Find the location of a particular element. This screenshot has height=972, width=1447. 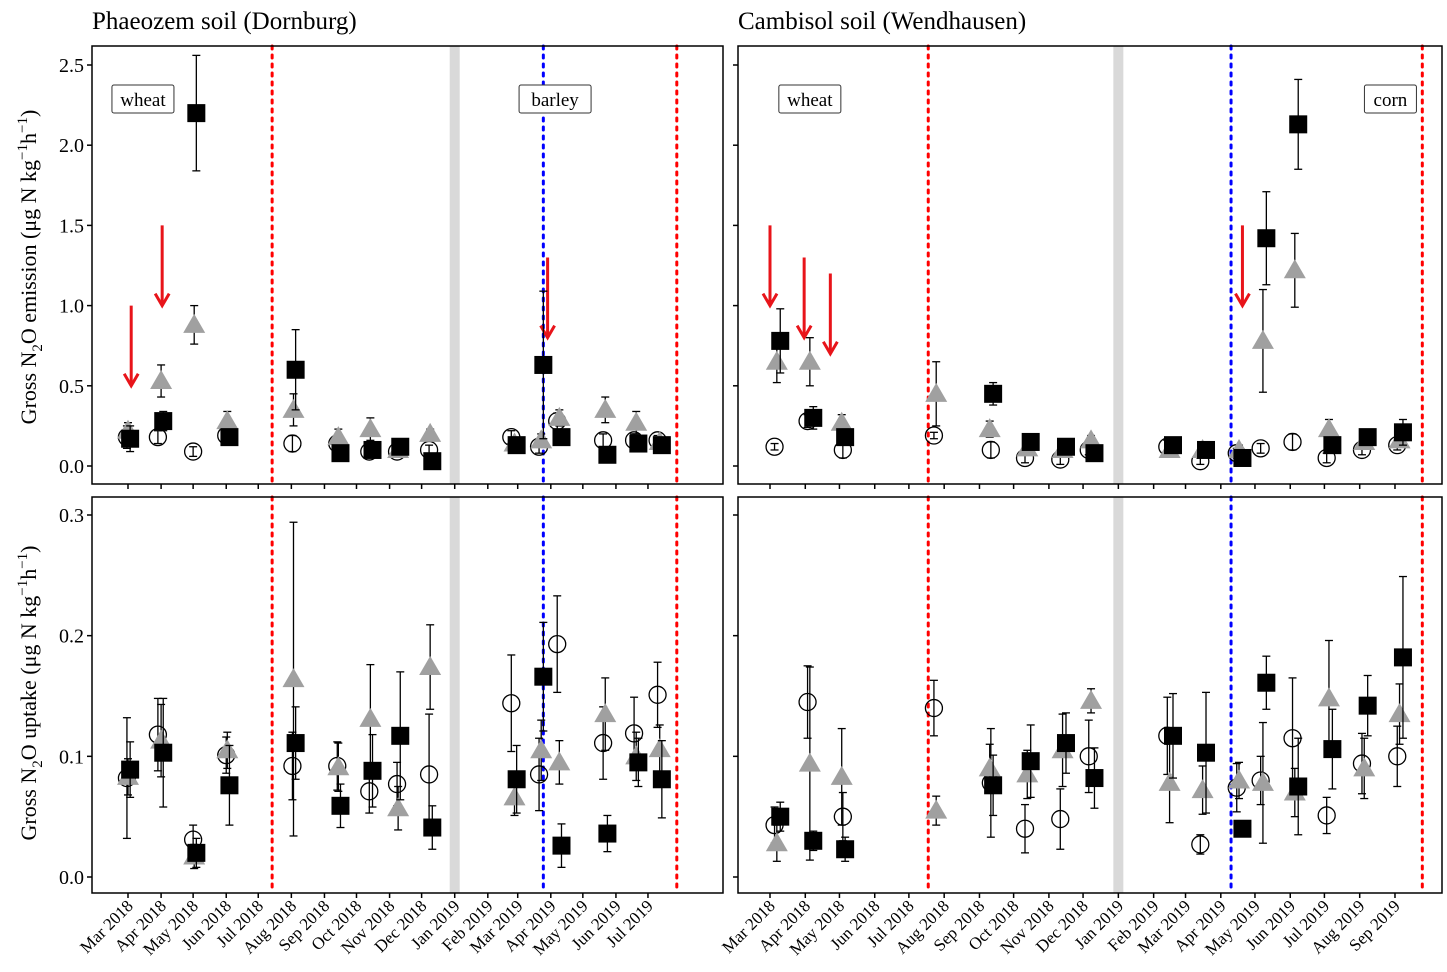

y-tick-label: 0.3 is located at coordinates (71, 516).